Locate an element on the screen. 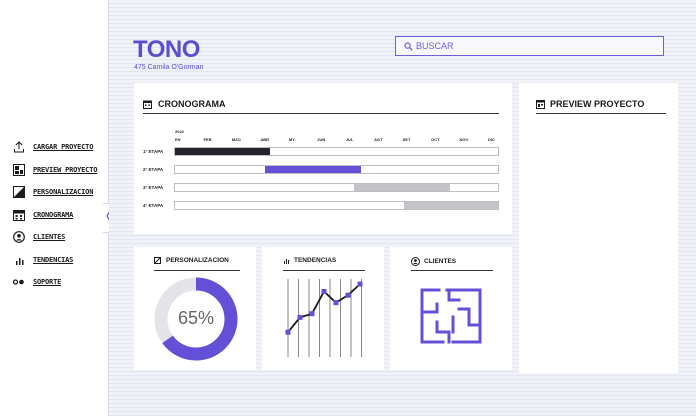 The width and height of the screenshot is (696, 416). tendencias-header: TENDENCIAS is located at coordinates (309, 260).